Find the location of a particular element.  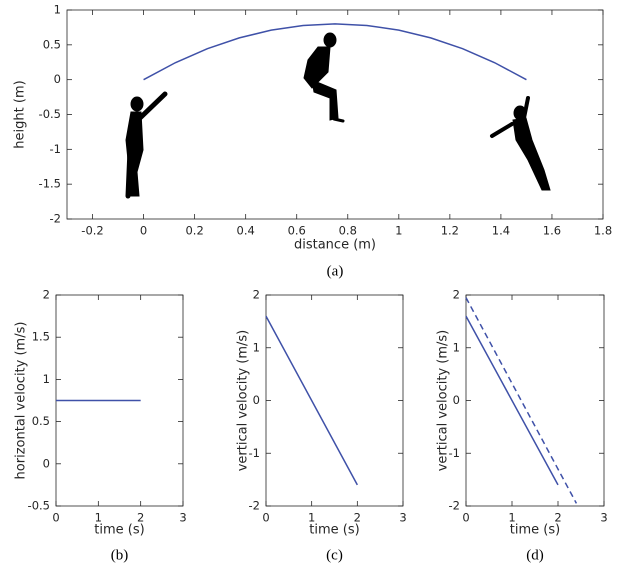

x-tick-label: 0.4 is located at coordinates (246, 231).